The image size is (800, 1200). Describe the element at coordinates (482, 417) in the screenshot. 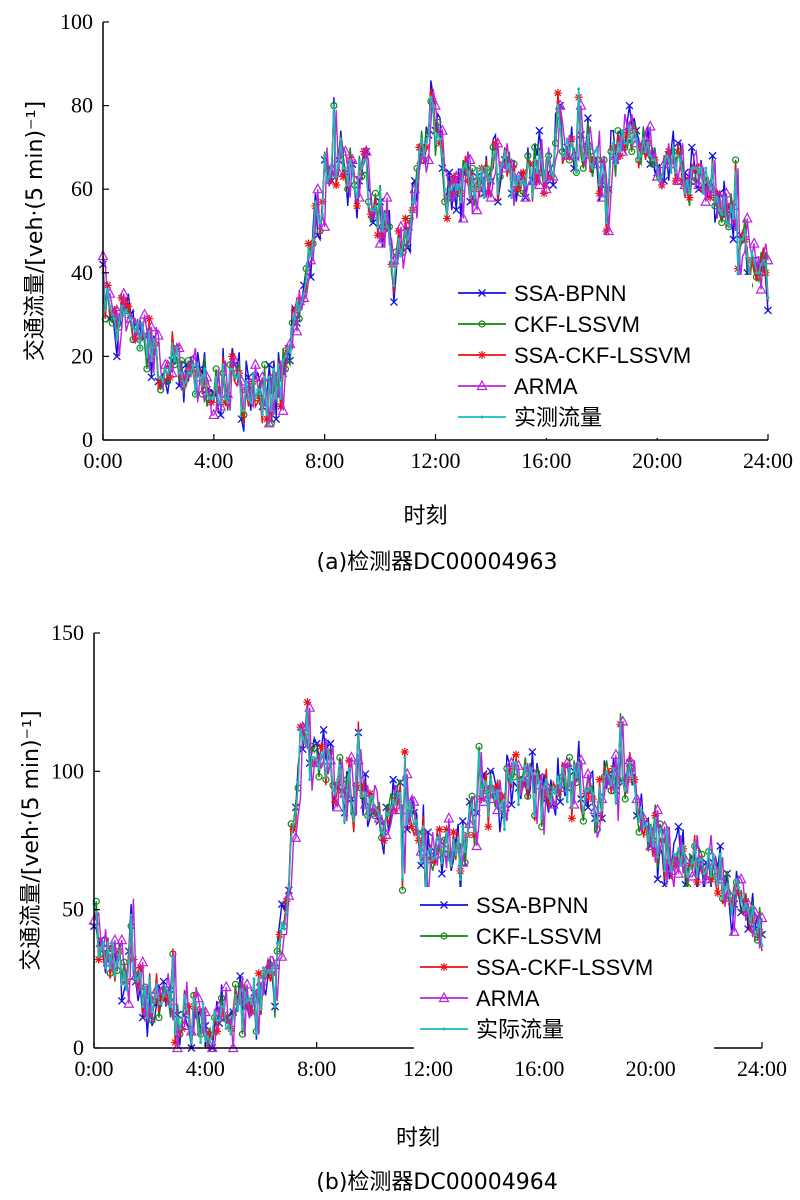

I see `legend-marker` at that location.